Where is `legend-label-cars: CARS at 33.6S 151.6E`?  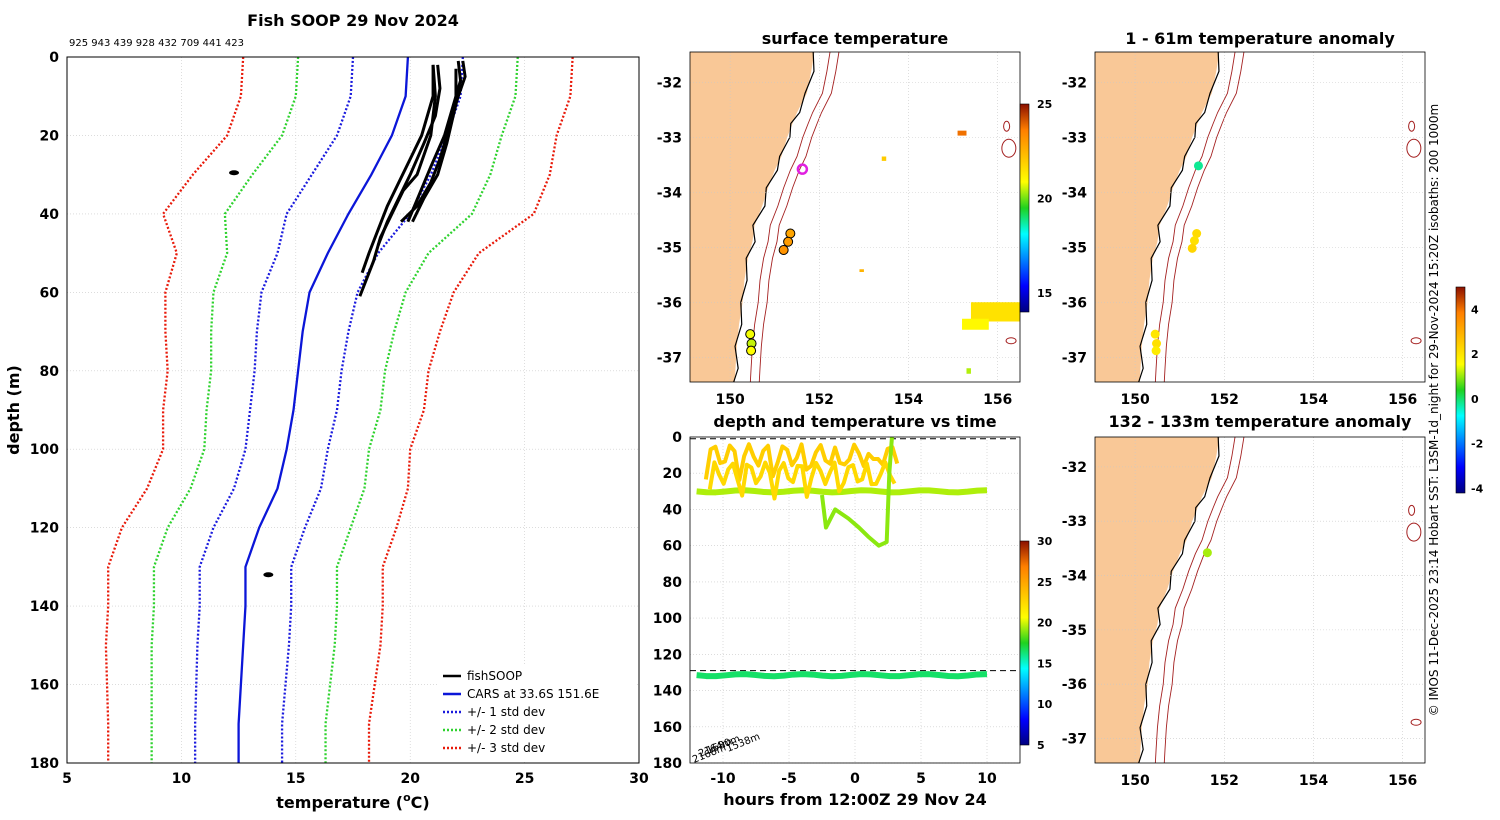
legend-label-cars: CARS at 33.6S 151.6E is located at coordinates (533, 694).